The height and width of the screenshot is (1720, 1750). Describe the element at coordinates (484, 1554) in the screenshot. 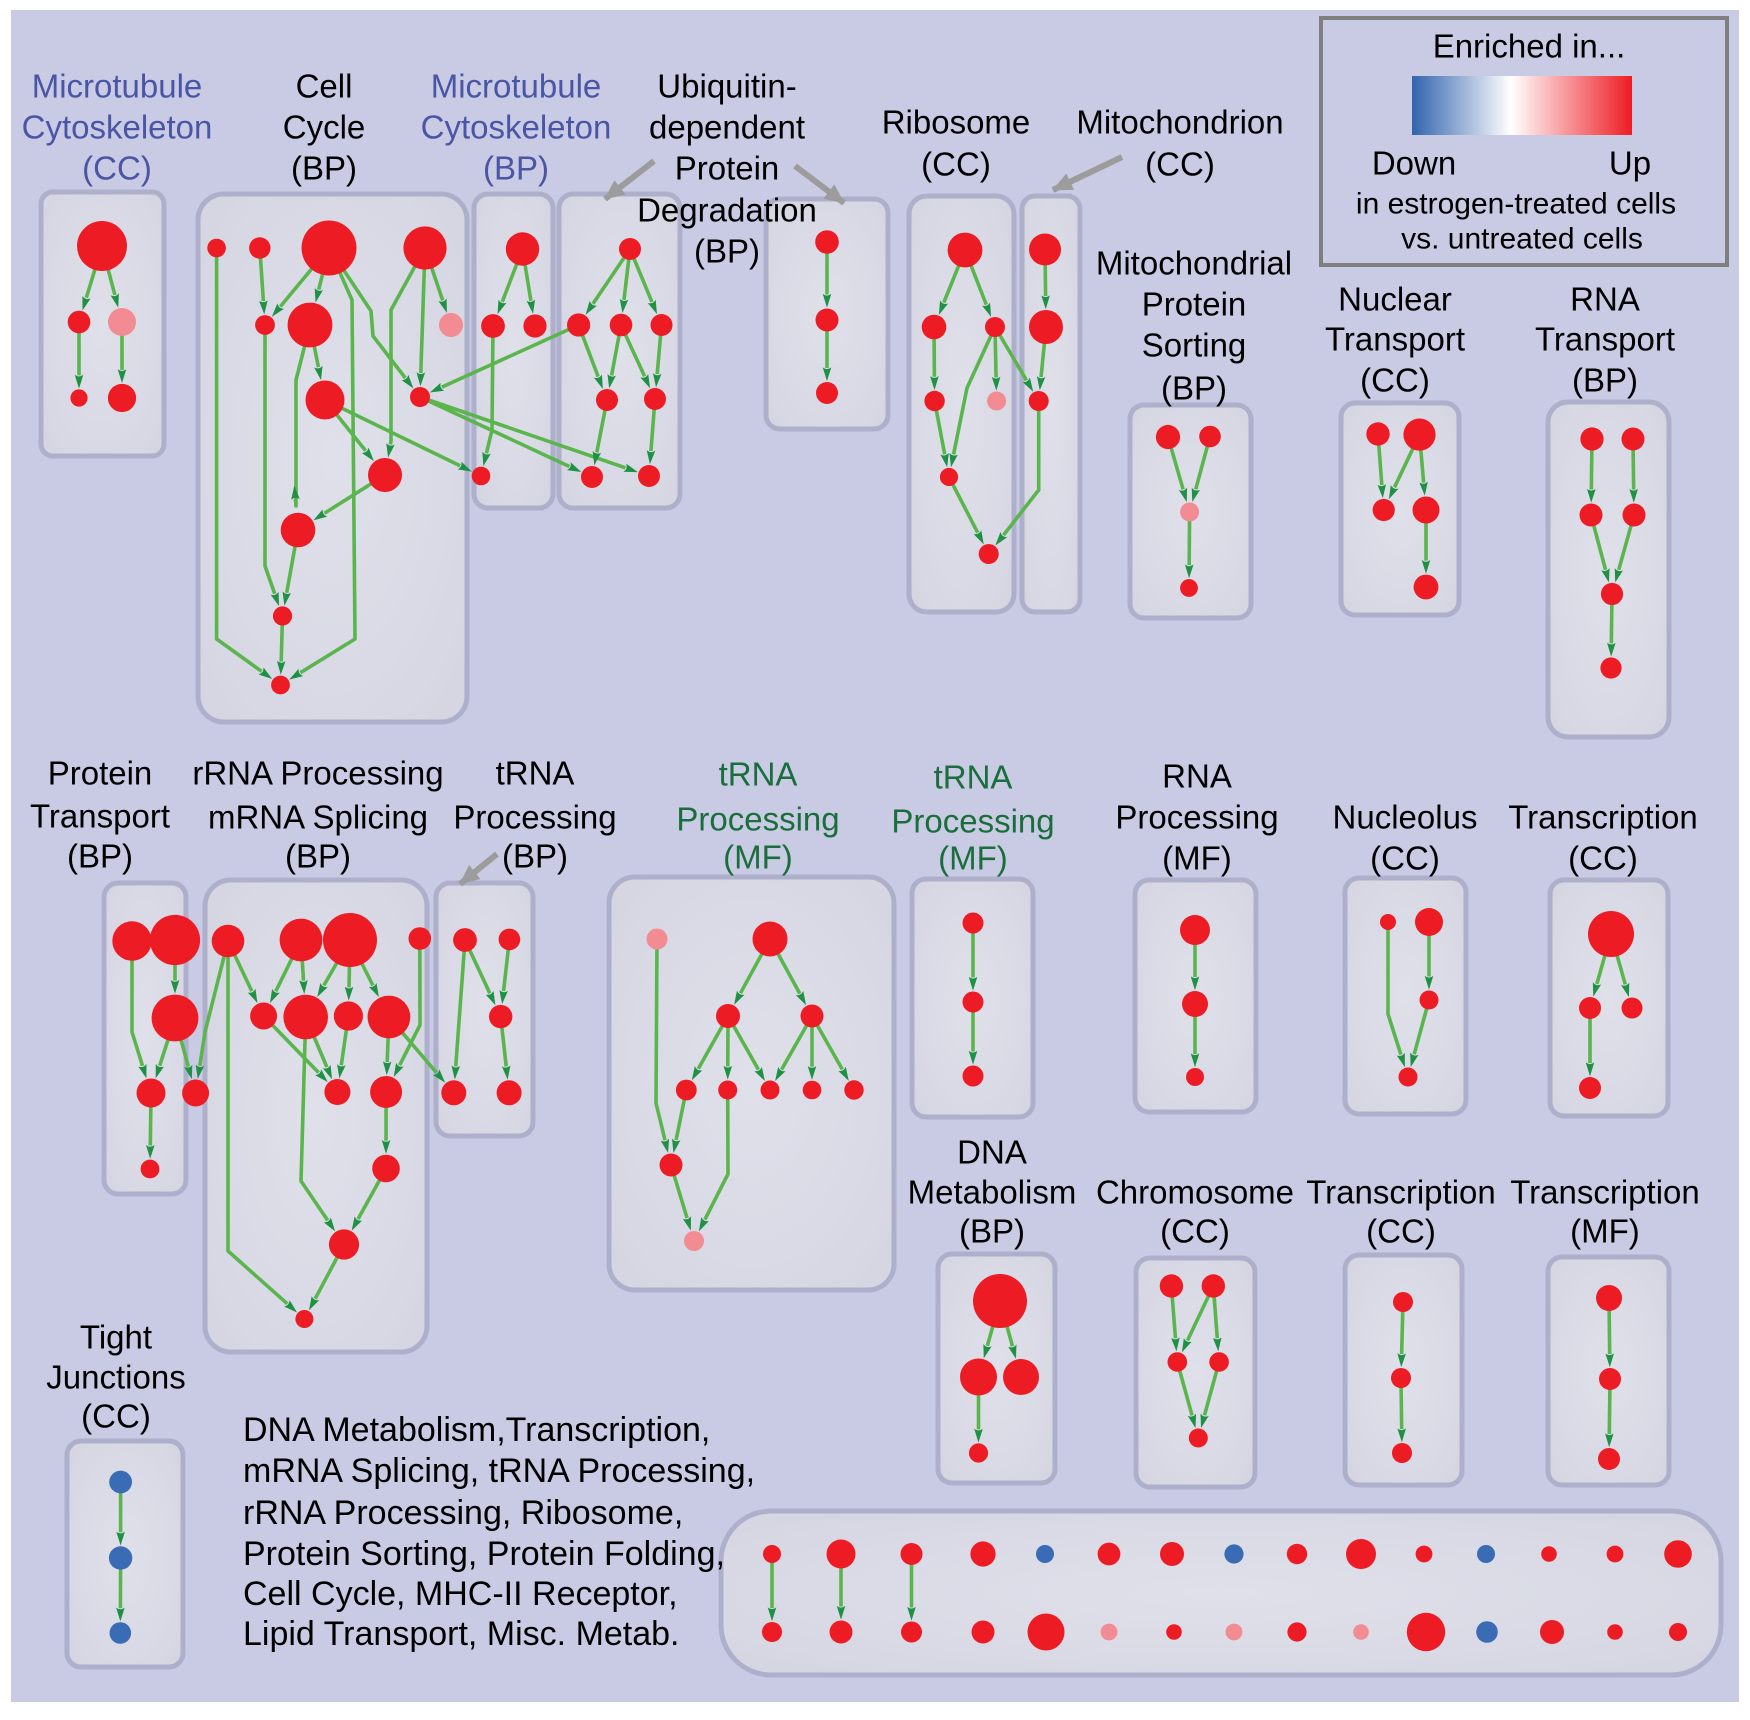

I see `svg-text:Protein Sorting, Protein Foldi: Protein Sorting, Protein Folding,` at that location.